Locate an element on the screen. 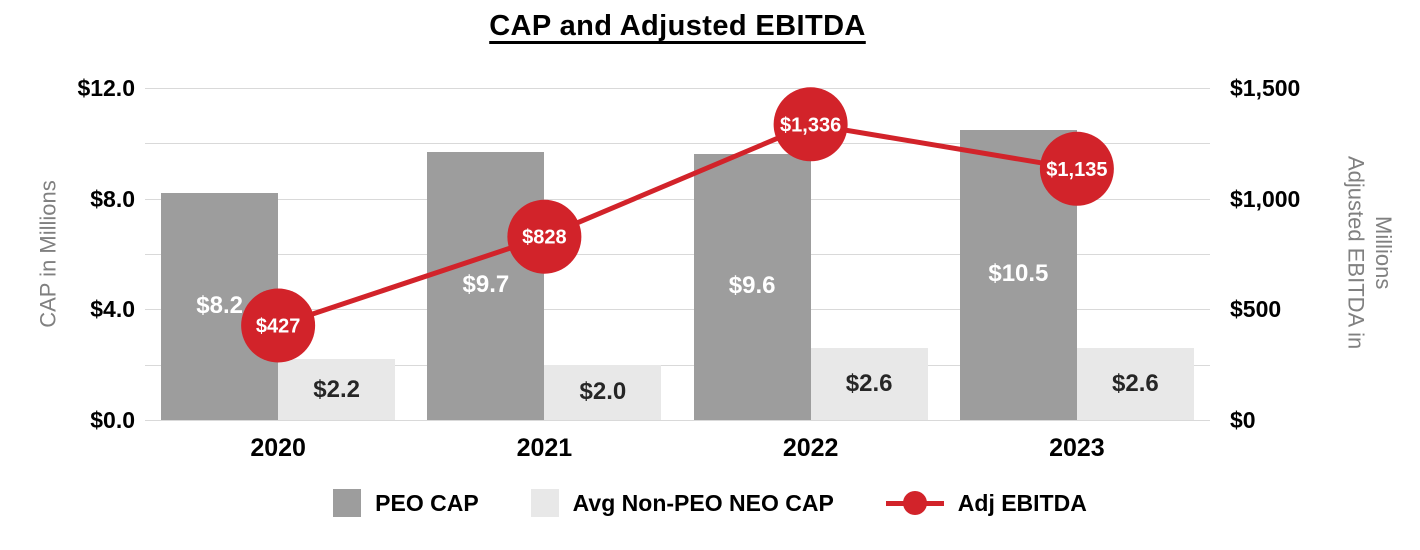 This screenshot has height=550, width=1420. adj-ebitda-line-marker-icon is located at coordinates (914, 503).